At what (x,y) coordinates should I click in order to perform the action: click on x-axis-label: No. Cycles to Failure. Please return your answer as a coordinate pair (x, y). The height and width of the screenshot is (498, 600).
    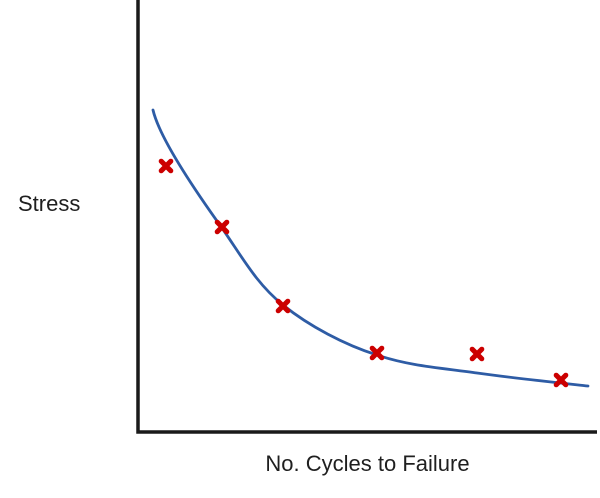
    Looking at the image, I should click on (367, 463).